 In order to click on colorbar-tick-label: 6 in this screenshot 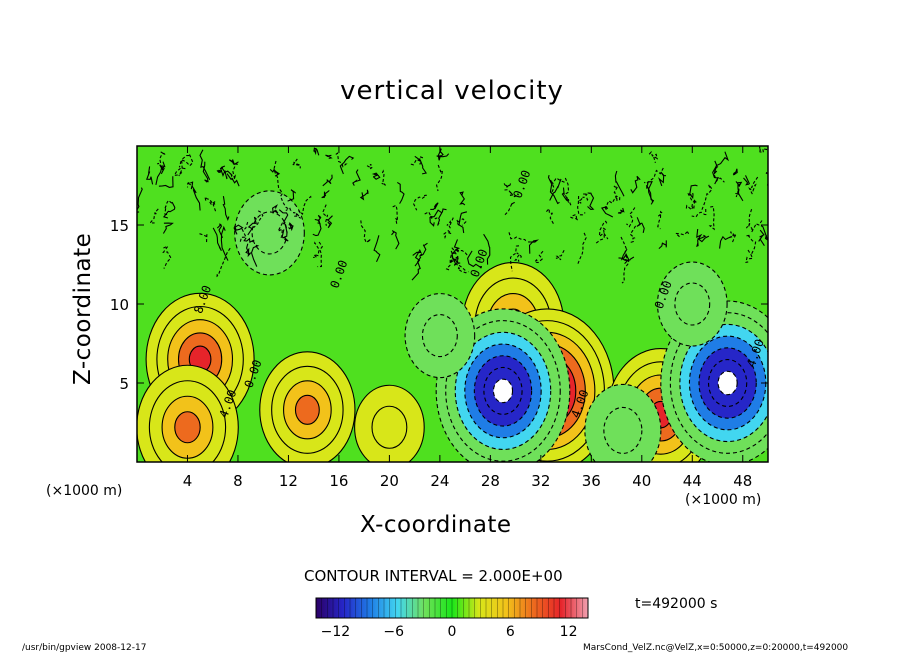, I will do `click(510, 632)`.